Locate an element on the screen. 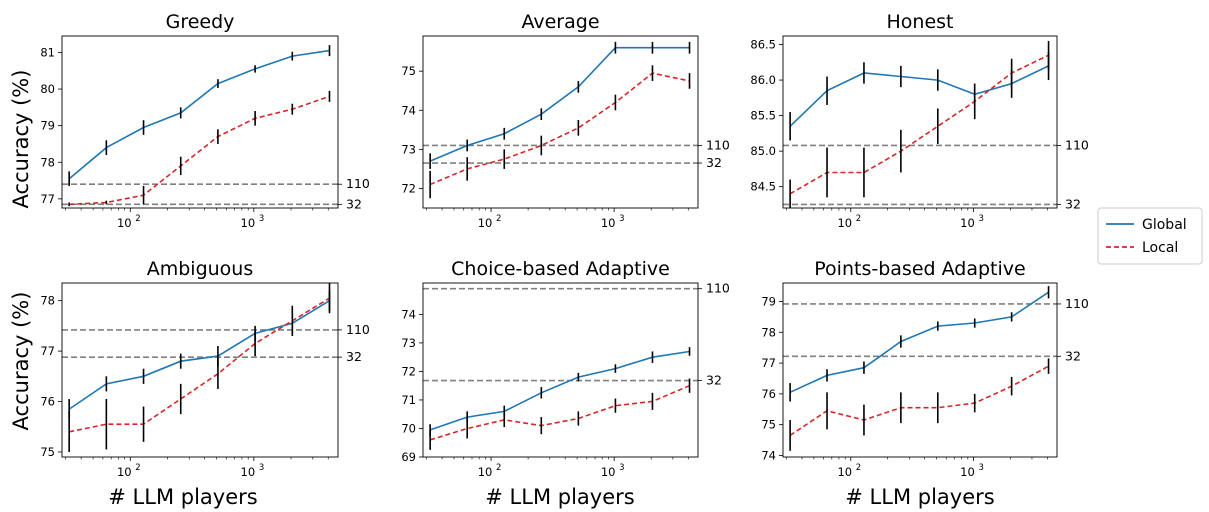 The height and width of the screenshot is (512, 1209). chart-title: Points-based Adaptive is located at coordinates (919, 269).